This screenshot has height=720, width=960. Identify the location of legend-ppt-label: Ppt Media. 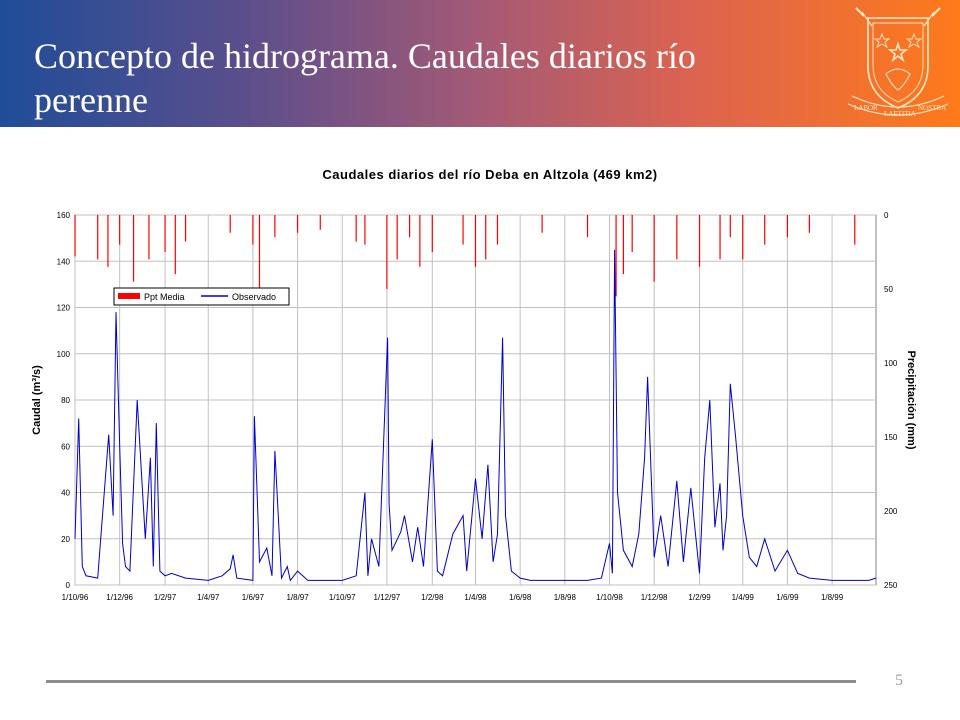
(164, 297).